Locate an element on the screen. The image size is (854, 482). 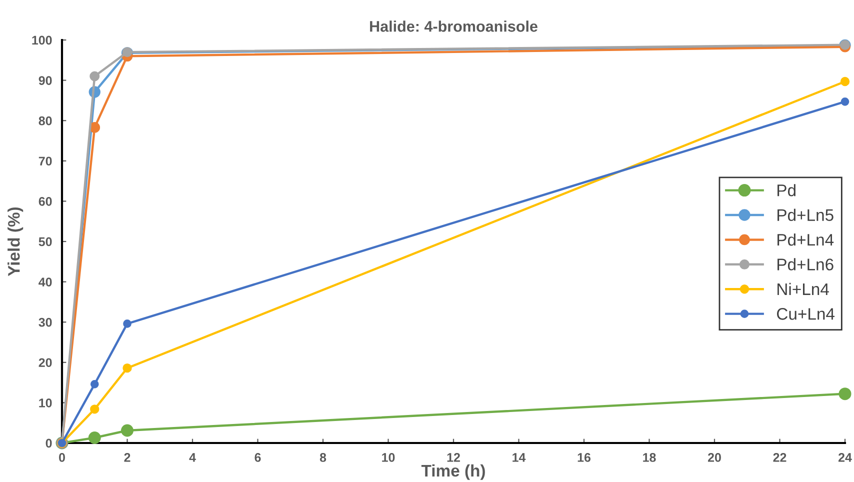
x-tick-label: 18 is located at coordinates (649, 457).